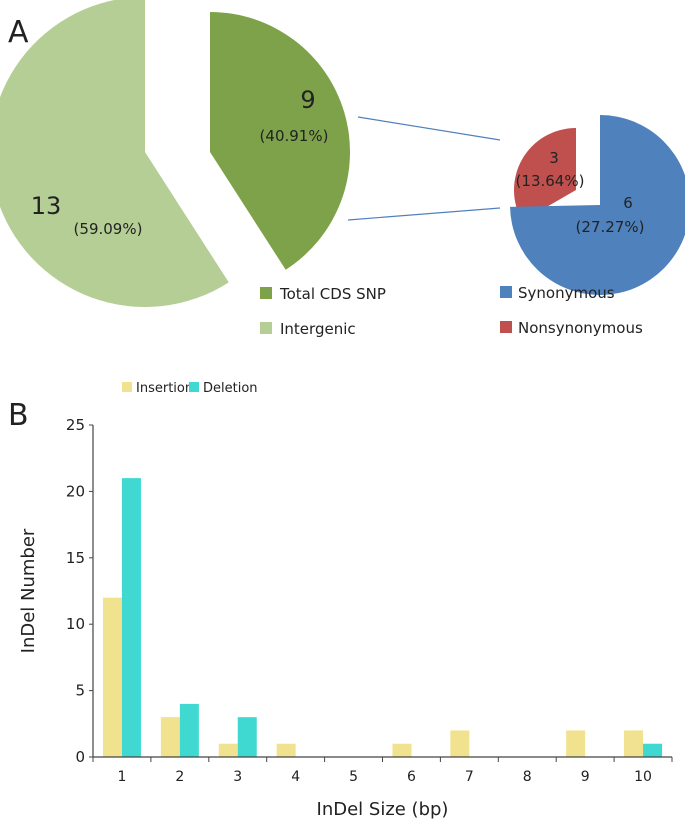  What do you see at coordinates (506, 292) in the screenshot?
I see `legend-swatch-synonymous` at bounding box center [506, 292].